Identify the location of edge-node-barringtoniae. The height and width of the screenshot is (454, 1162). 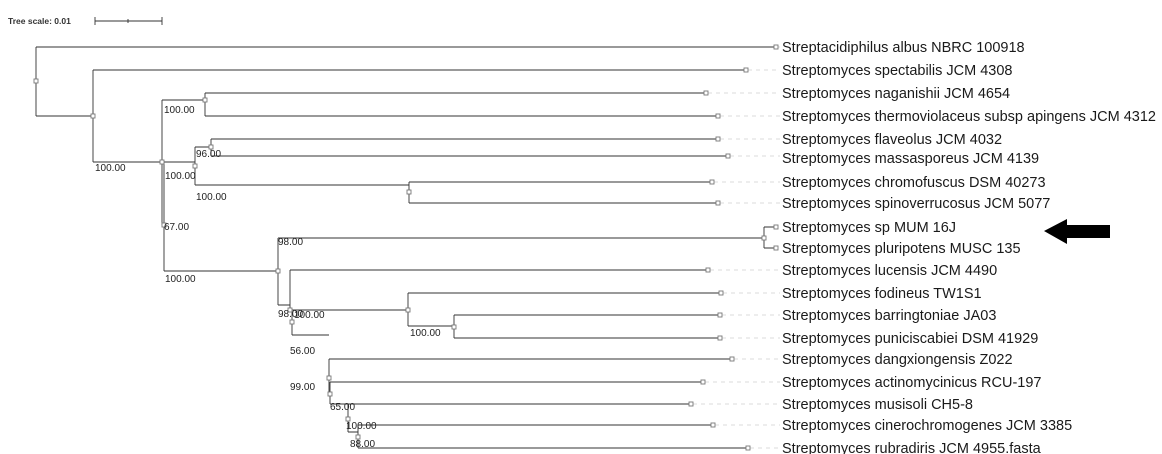
(586, 326).